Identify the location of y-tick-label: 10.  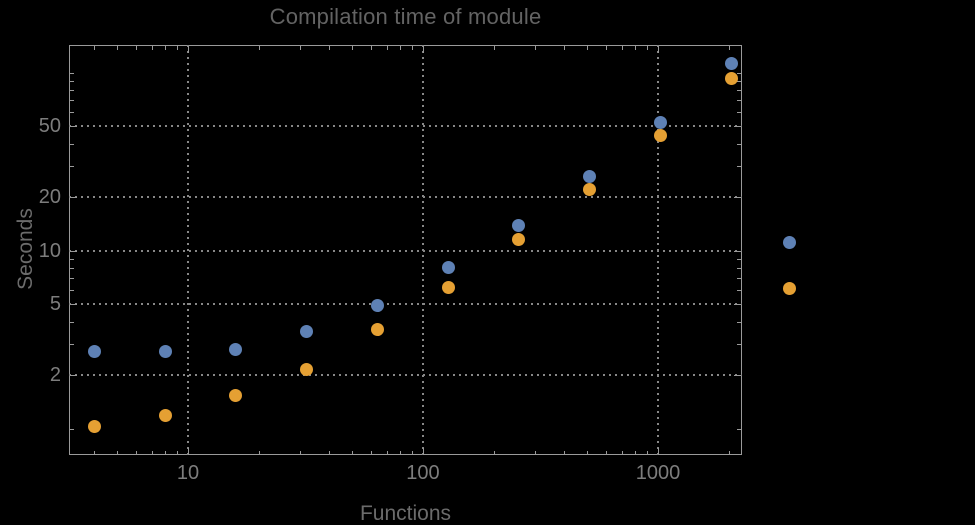
(49, 250).